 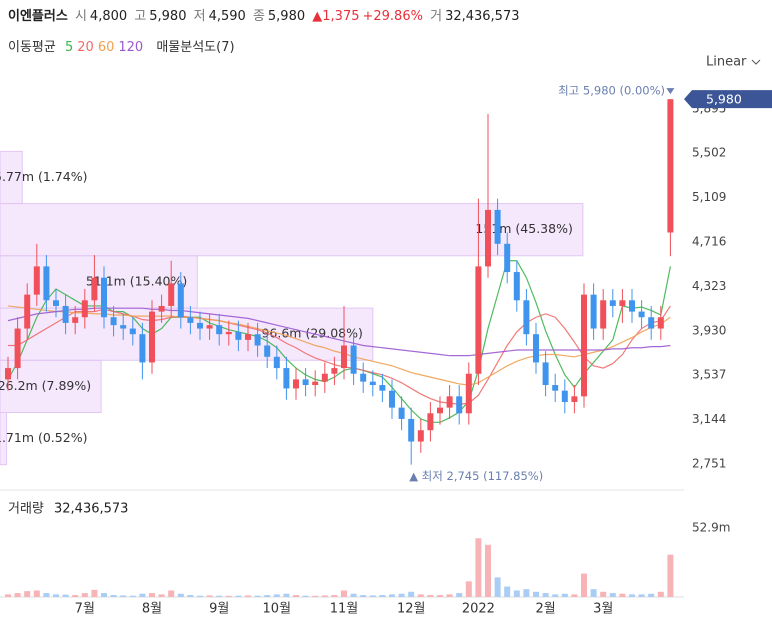 I want to click on label: 고, so click(x=140, y=16).